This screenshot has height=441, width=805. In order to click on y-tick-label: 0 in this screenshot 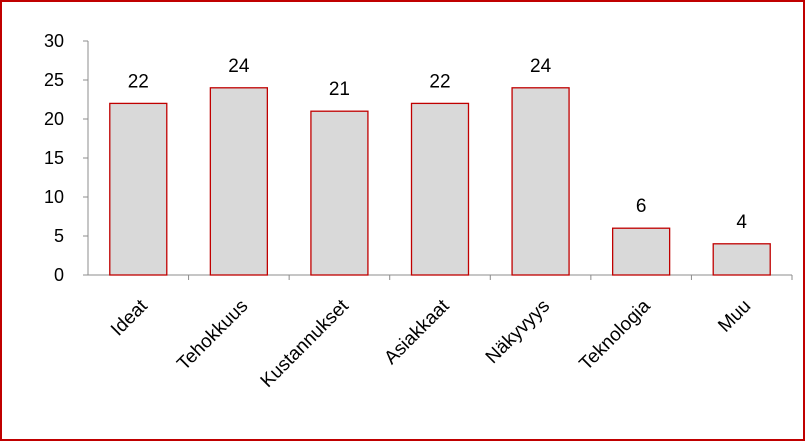, I will do `click(59, 275)`.